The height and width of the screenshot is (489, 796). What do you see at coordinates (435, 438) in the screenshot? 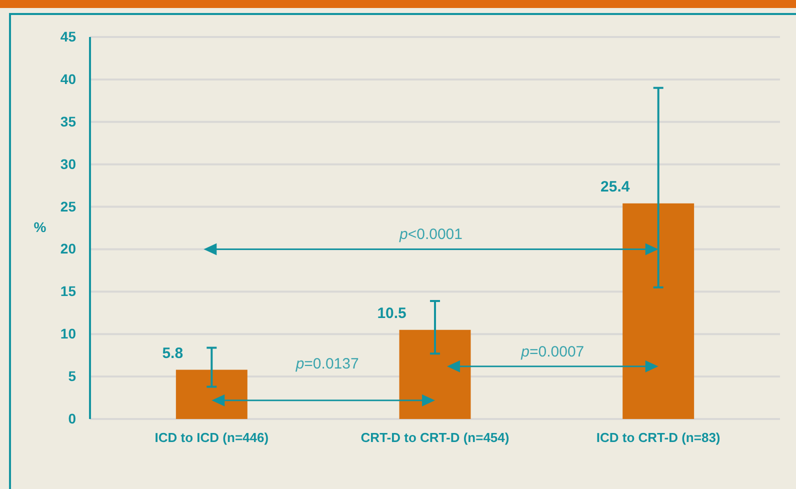
I see `x-tick-label: CRT-D to CRT-D (n=454)` at bounding box center [435, 438].